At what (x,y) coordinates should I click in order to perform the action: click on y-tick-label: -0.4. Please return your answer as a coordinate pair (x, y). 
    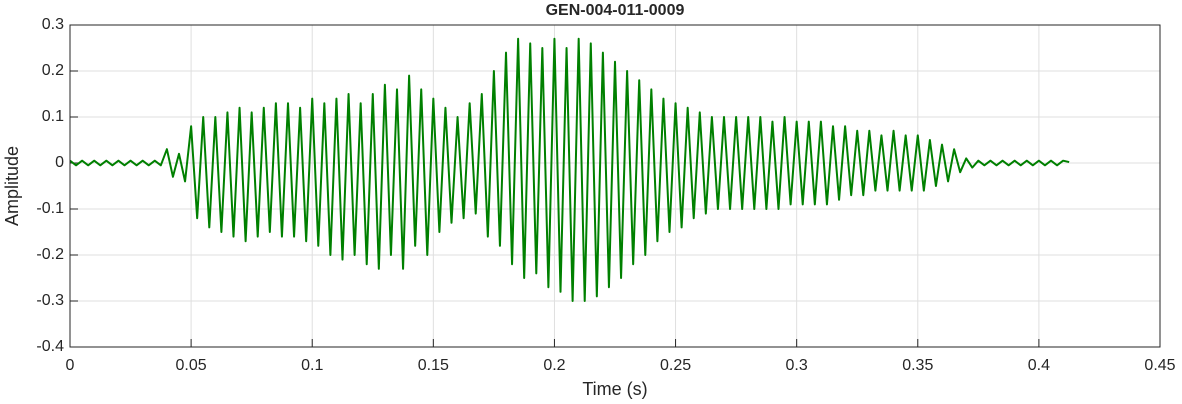
    Looking at the image, I should click on (50, 346).